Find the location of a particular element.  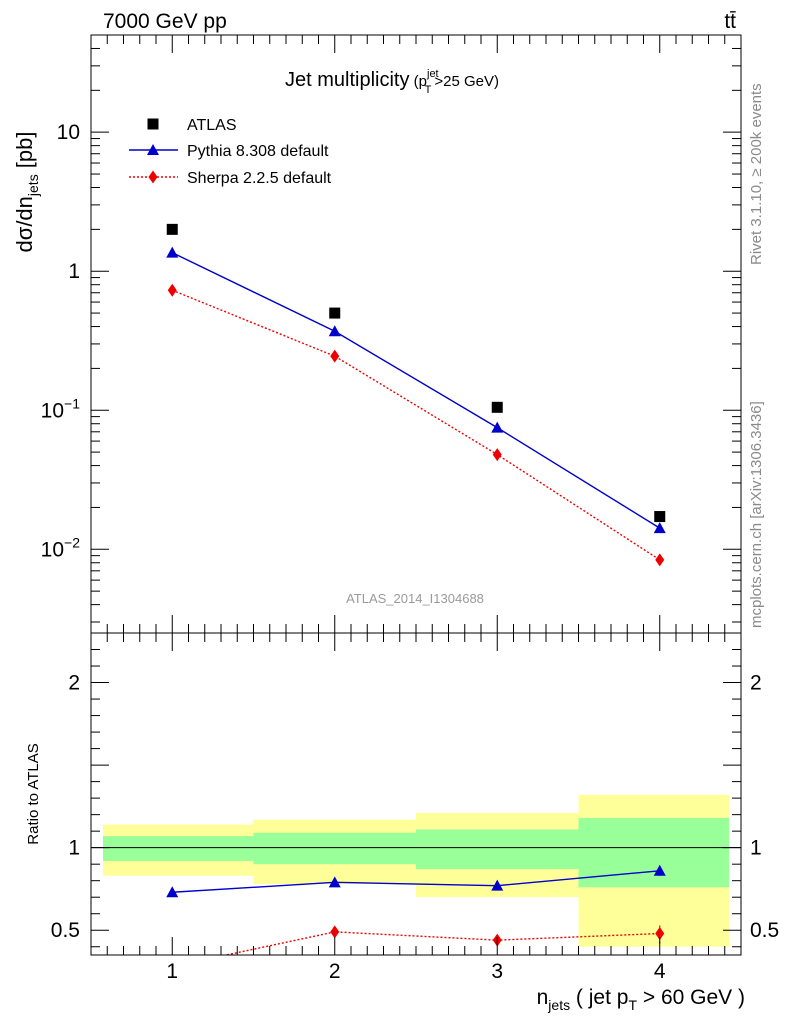

ratio-series-group is located at coordinates (416, 909).